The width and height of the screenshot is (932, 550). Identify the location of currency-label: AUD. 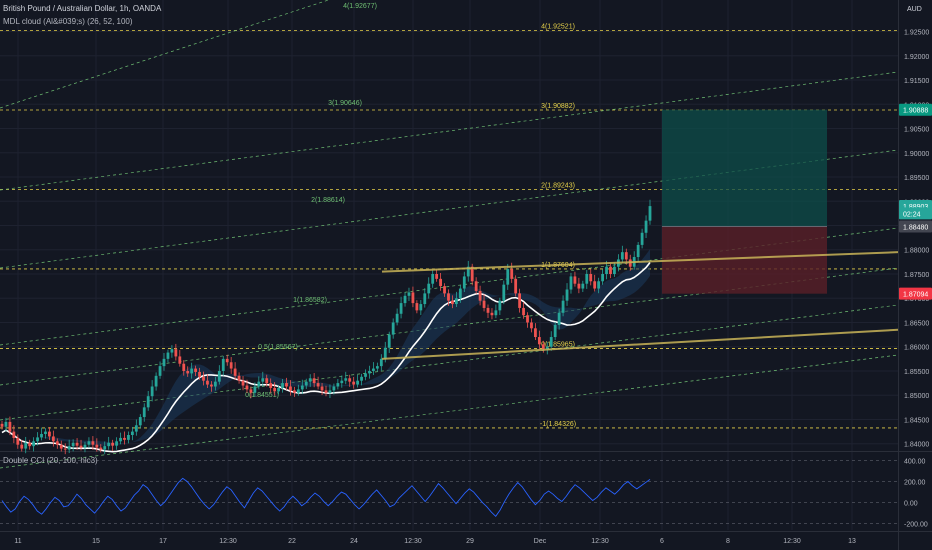
(914, 9).